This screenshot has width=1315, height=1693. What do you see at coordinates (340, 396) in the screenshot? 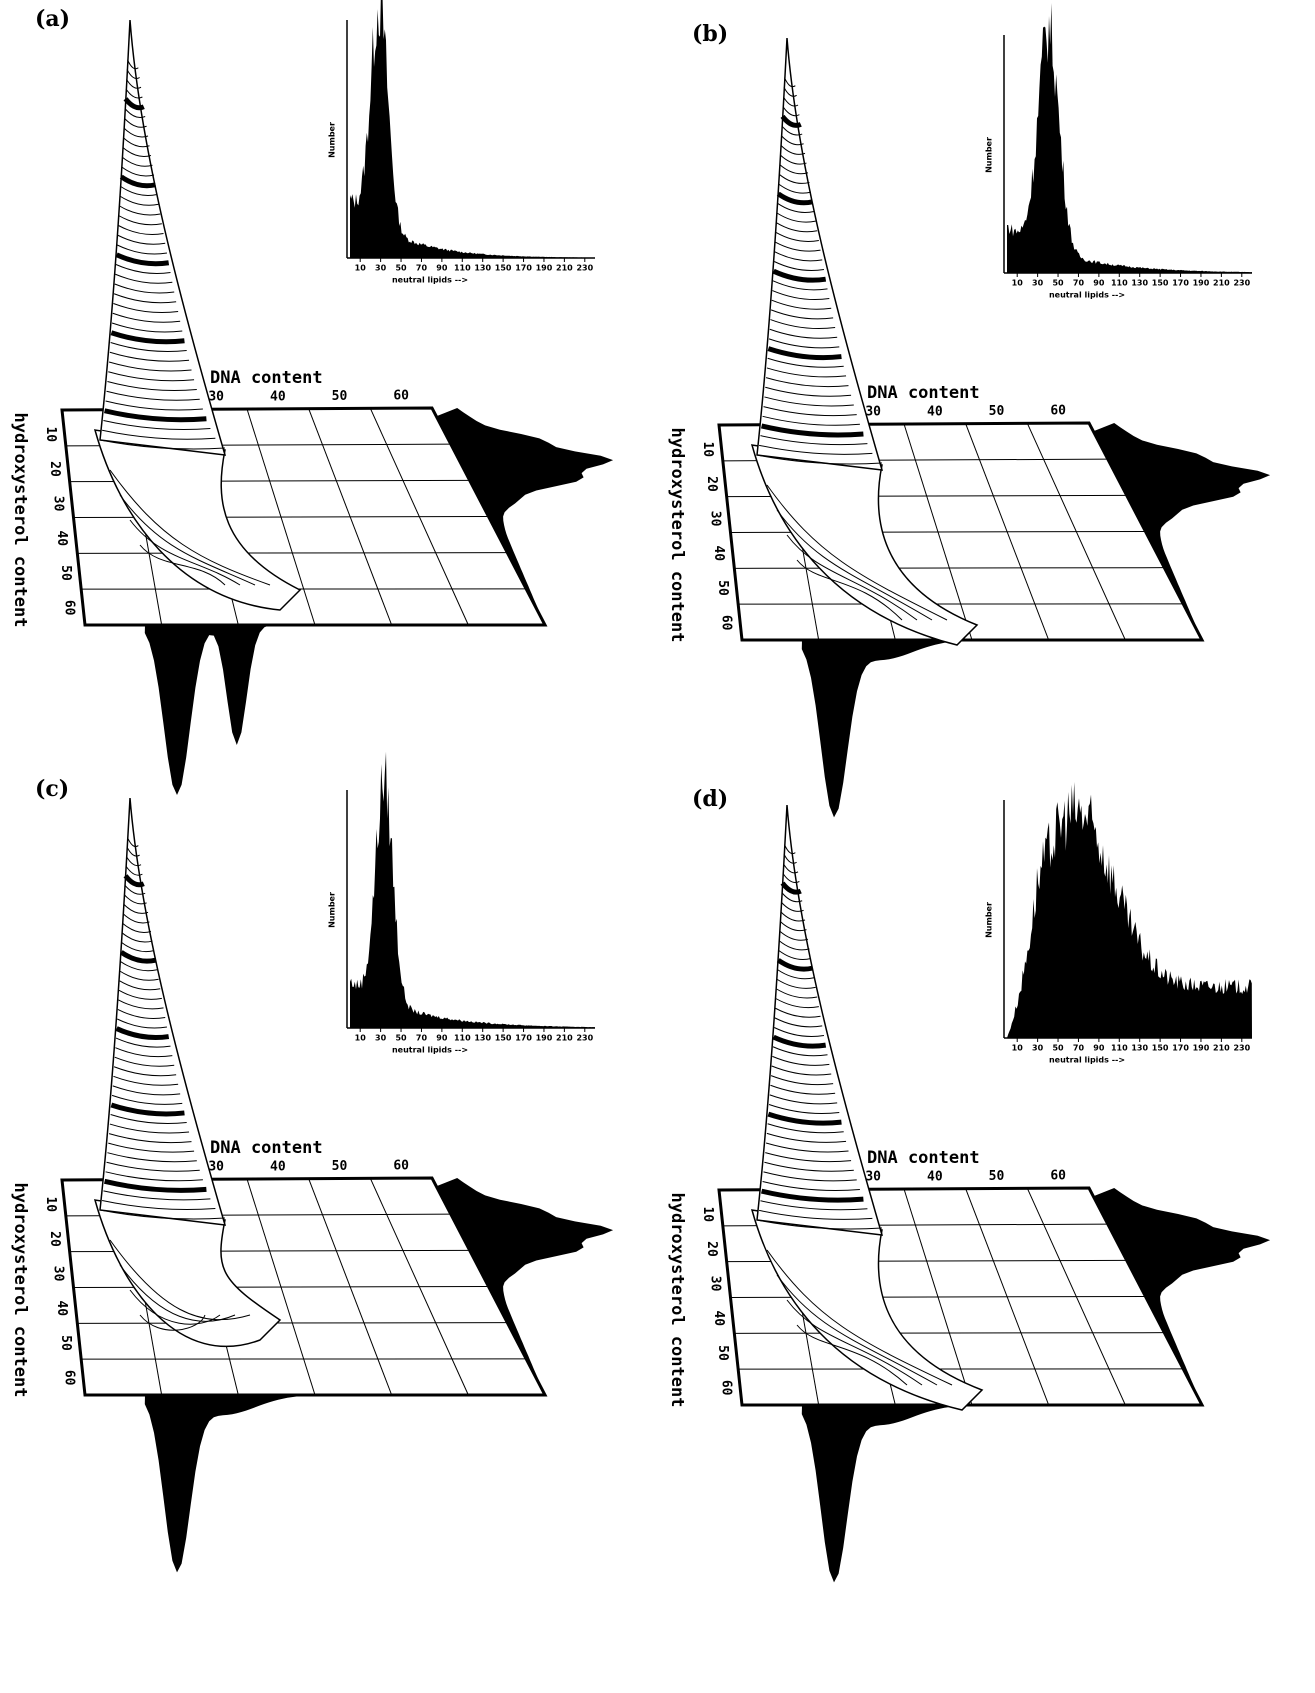
I see `x-tick-label: 50` at bounding box center [340, 396].